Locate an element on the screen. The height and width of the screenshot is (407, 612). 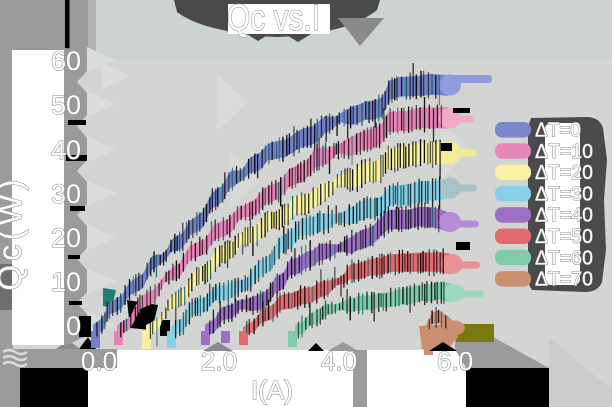
svg-text: ΔT=60 is located at coordinates (564, 258).